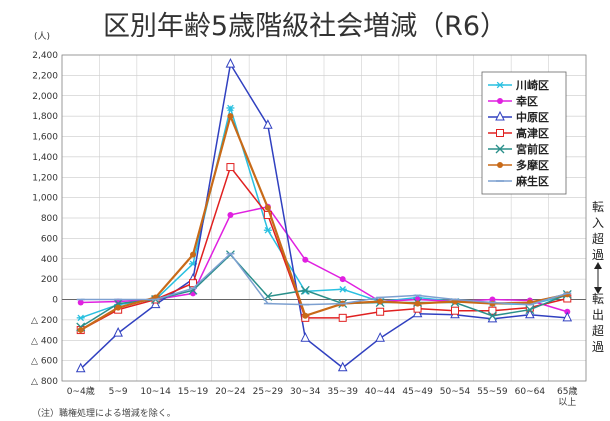  I want to click on x-tick-label: 40~44, so click(380, 392).